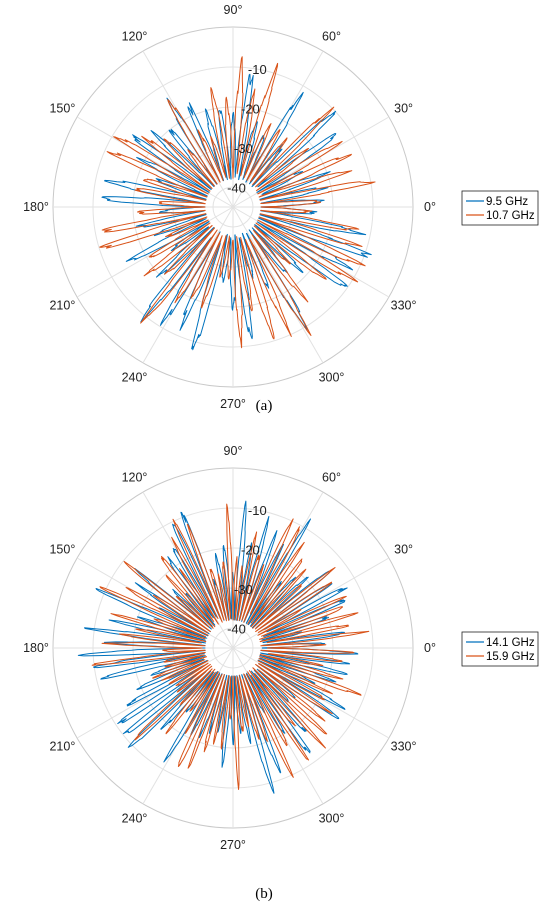  I want to click on legend: 9.5 GHz 10.7 GHz, so click(500, 208).